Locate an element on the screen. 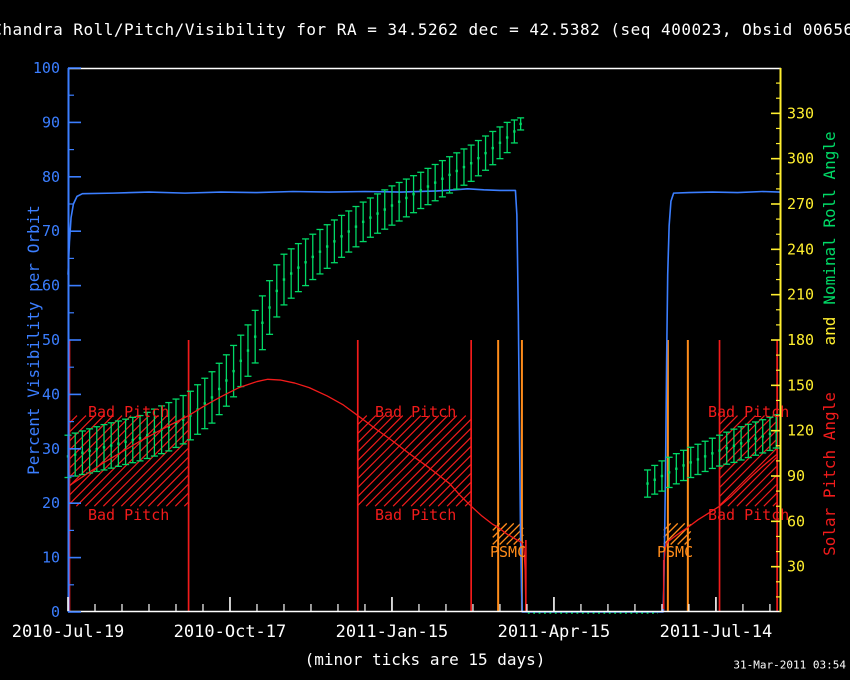 Image resolution: width=850 pixels, height=680 pixels. minor-ticks-note: (minor ticks are 15 days) is located at coordinates (425, 659).